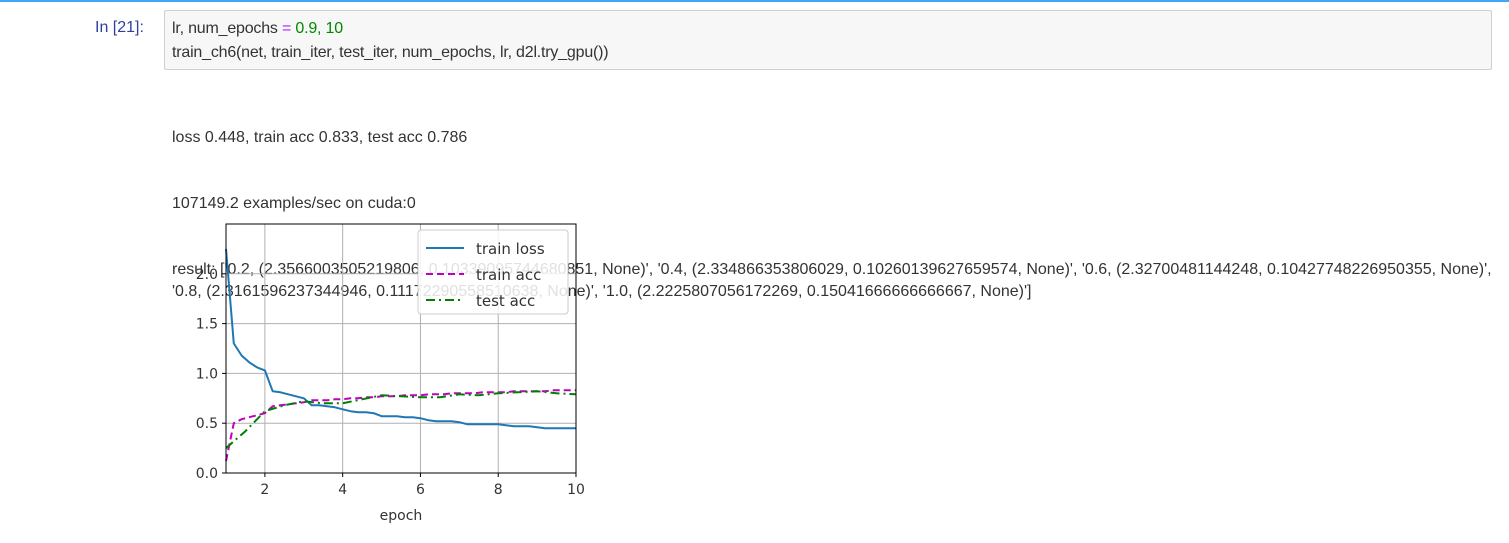 Image resolution: width=1509 pixels, height=543 pixels. Describe the element at coordinates (264, 490) in the screenshot. I see `x-tick-label: 2` at that location.